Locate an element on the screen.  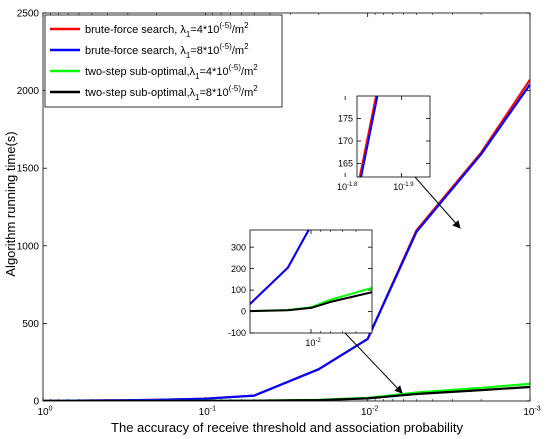
y-tick-label: 2000 is located at coordinates (28, 91).